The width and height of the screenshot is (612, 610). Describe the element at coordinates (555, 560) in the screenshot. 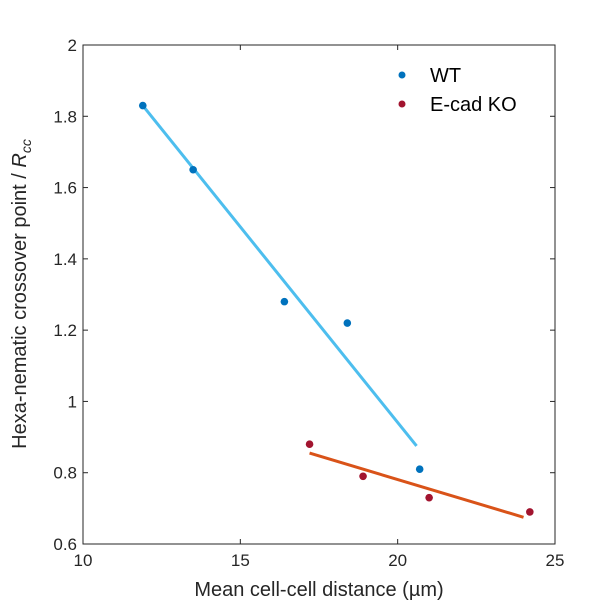

I see `x-tick-label: 25` at that location.